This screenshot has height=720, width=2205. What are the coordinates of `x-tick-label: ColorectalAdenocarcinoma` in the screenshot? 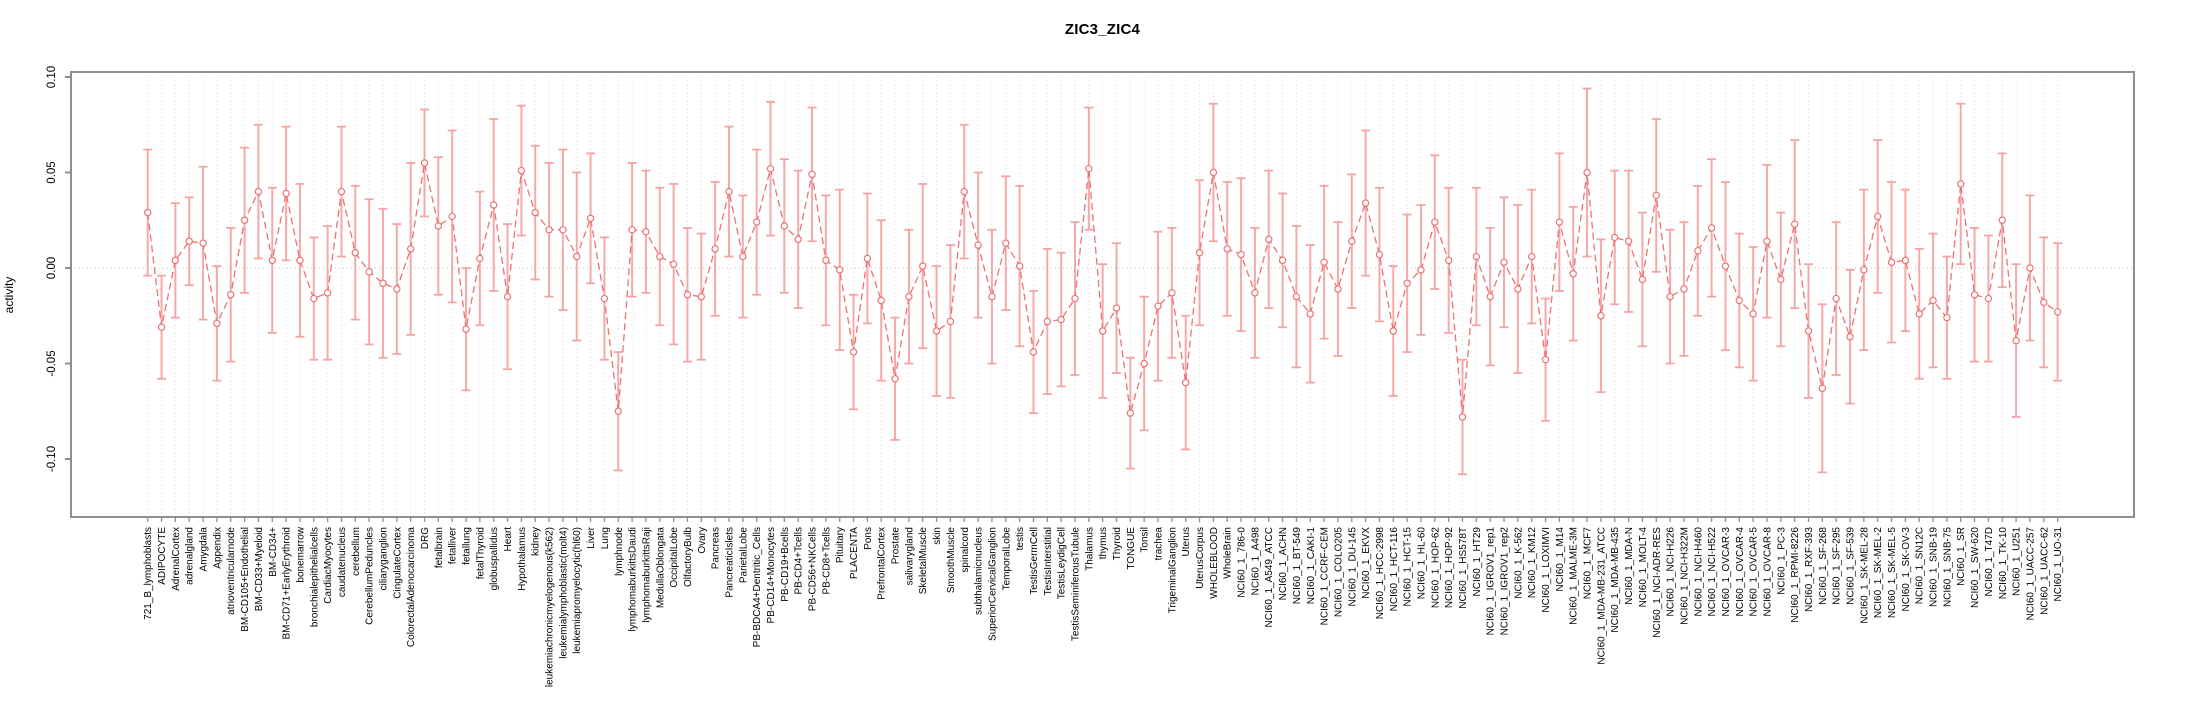 It's located at (411, 587).